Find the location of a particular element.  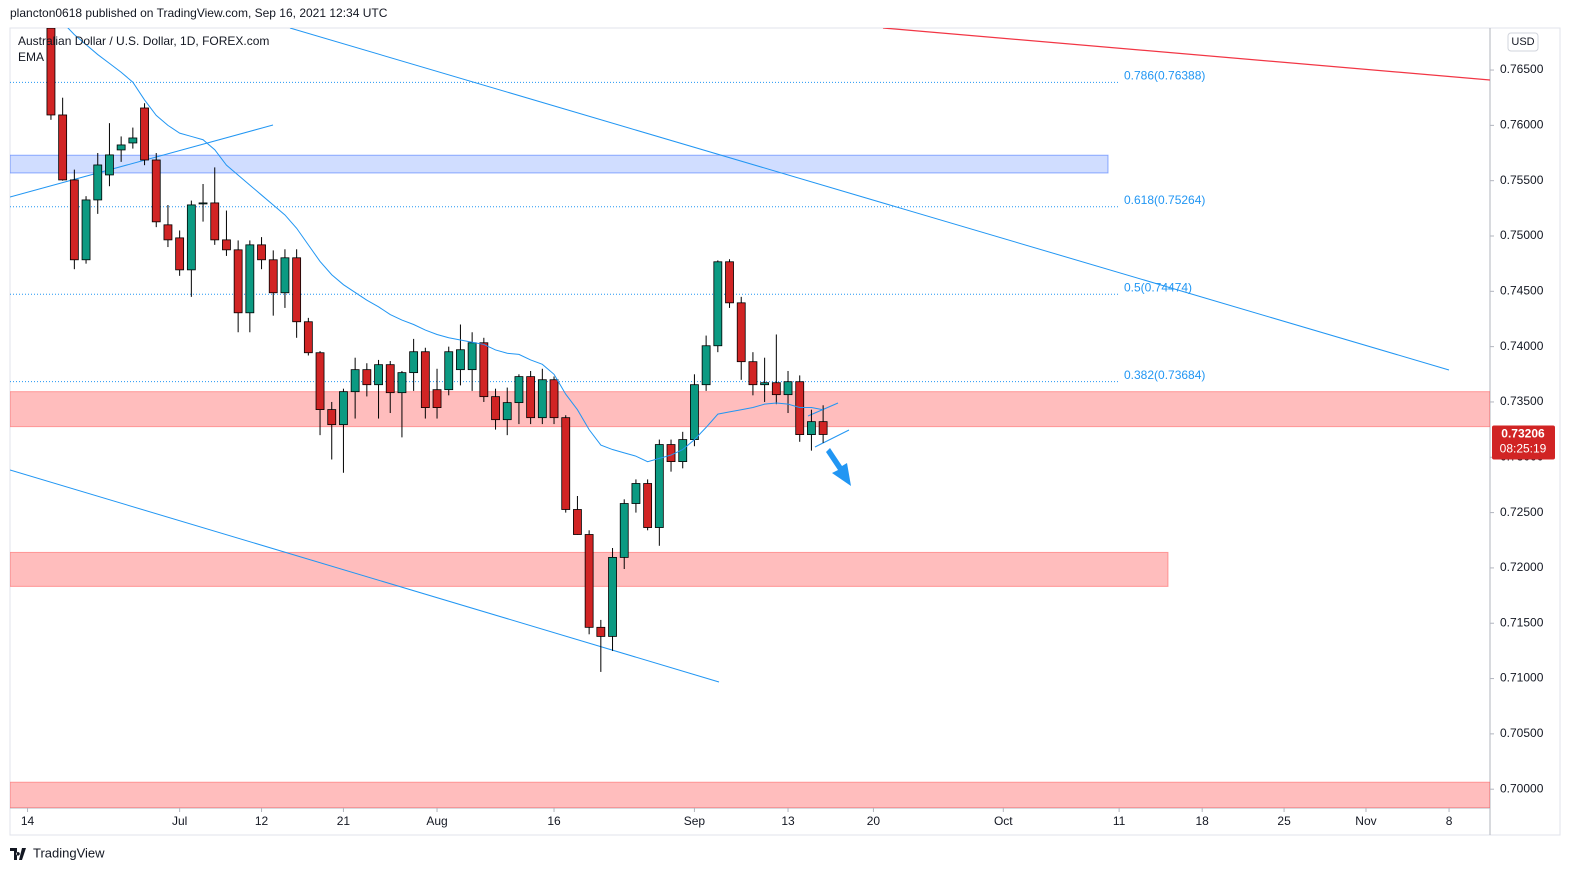

x-tick-label: 8 is located at coordinates (1449, 821).